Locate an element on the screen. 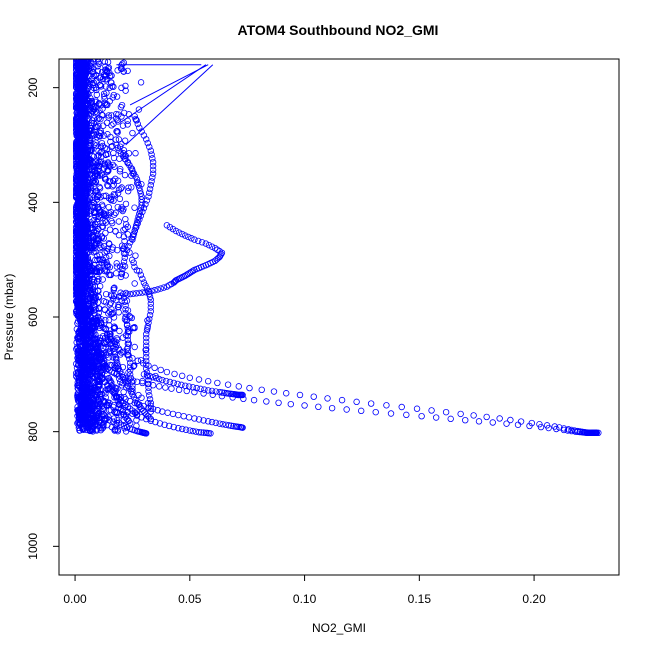 The width and height of the screenshot is (650, 650). y-axis: 200 400 600 800 1000 is located at coordinates (42, 318).